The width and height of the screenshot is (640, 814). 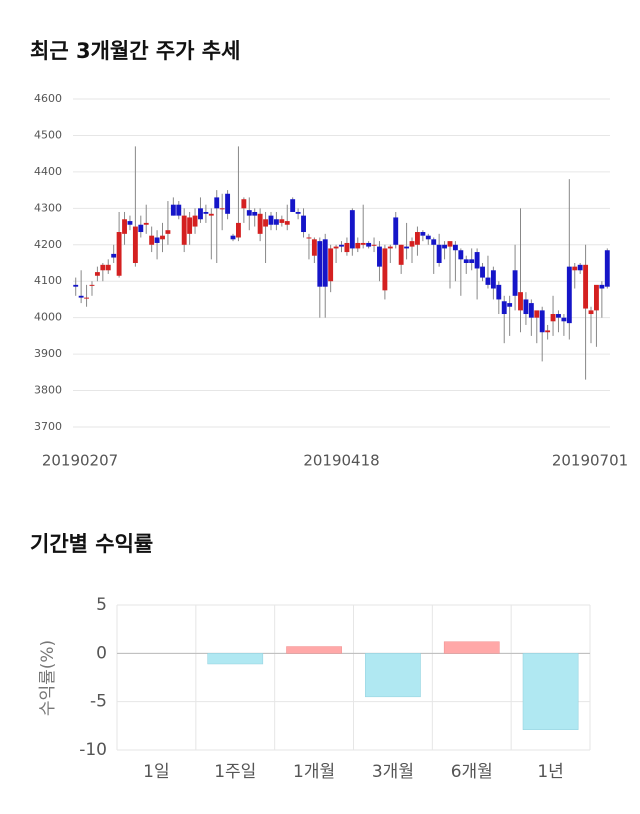 What do you see at coordinates (101, 653) in the screenshot?
I see `y-tick-label: 0` at bounding box center [101, 653].